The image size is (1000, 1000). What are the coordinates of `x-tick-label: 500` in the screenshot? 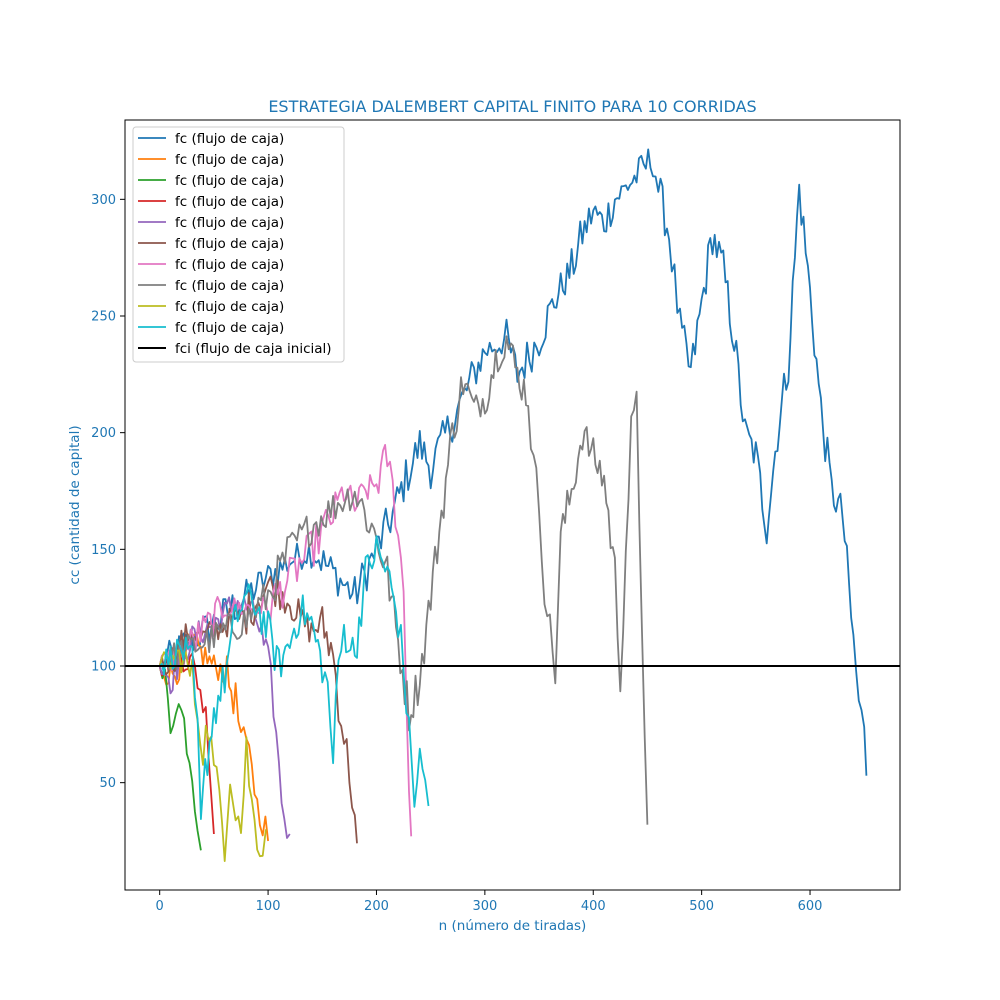 It's located at (701, 906).